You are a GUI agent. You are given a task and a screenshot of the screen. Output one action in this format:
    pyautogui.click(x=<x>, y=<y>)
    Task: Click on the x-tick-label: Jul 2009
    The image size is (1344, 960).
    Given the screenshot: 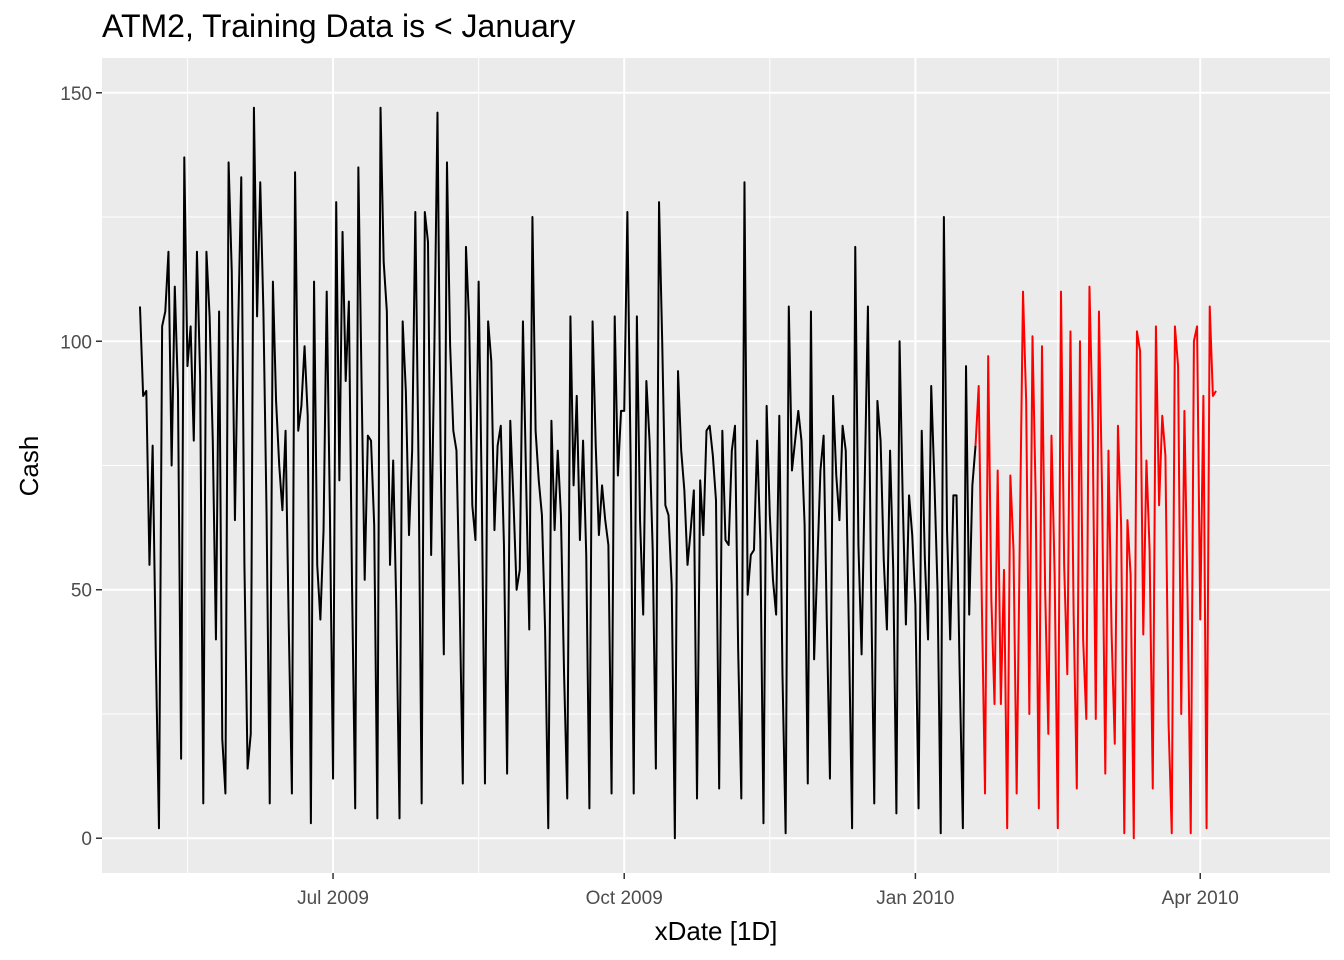 What is the action you would take?
    pyautogui.click(x=333, y=898)
    